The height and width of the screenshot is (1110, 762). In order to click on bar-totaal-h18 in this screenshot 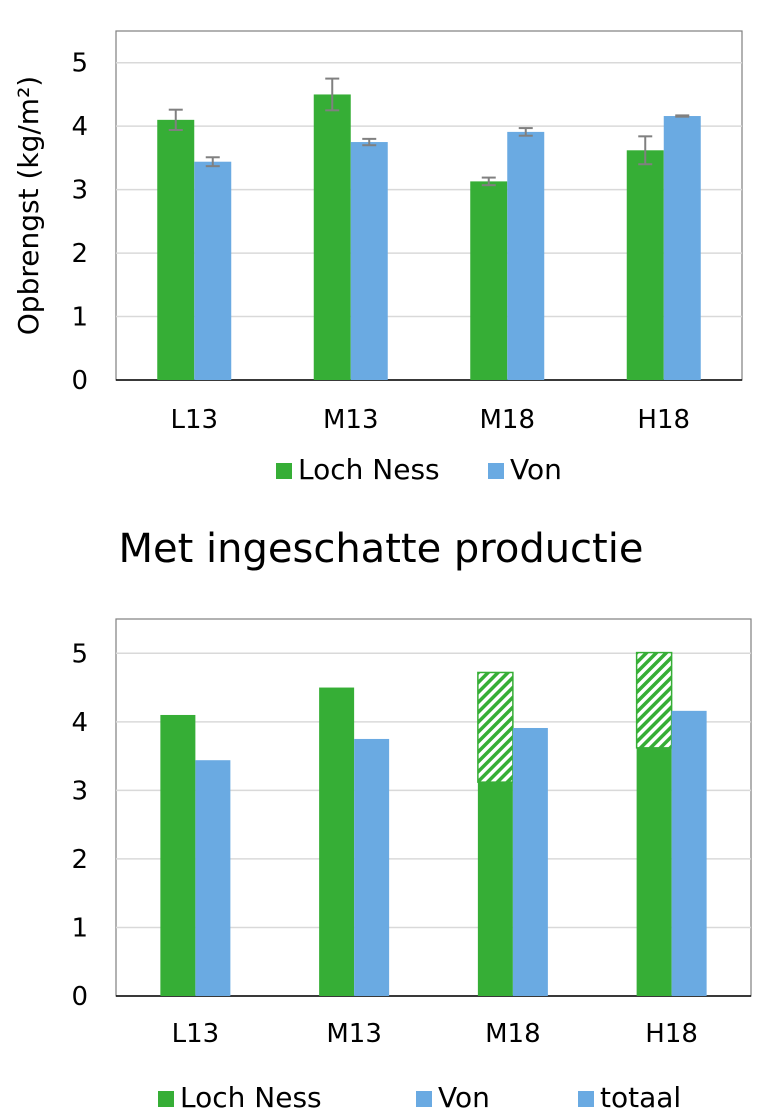, I will do `click(654, 700)`.